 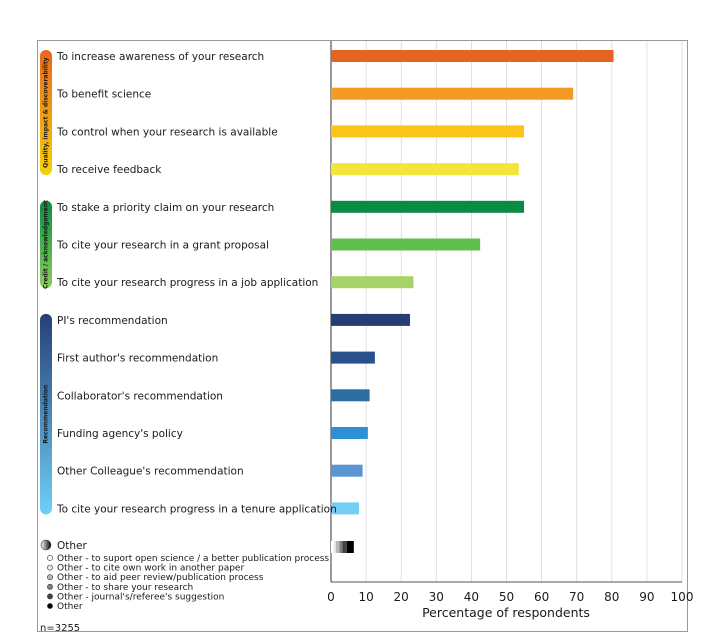 I want to click on group-label: Credit / acknowledgement, so click(x=46, y=244).